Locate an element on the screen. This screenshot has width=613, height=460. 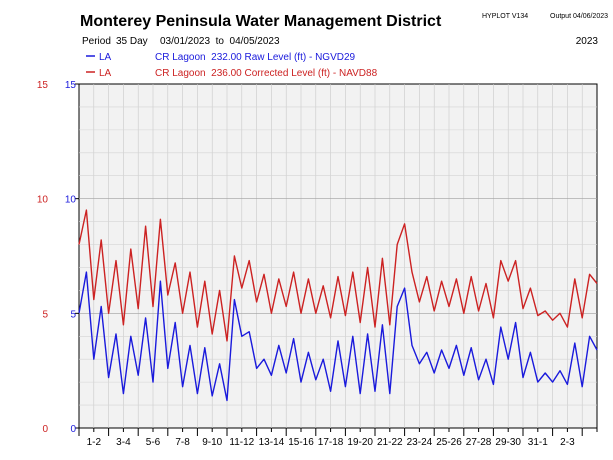
x-axis-tick-label: 21-22 is located at coordinates (390, 442).